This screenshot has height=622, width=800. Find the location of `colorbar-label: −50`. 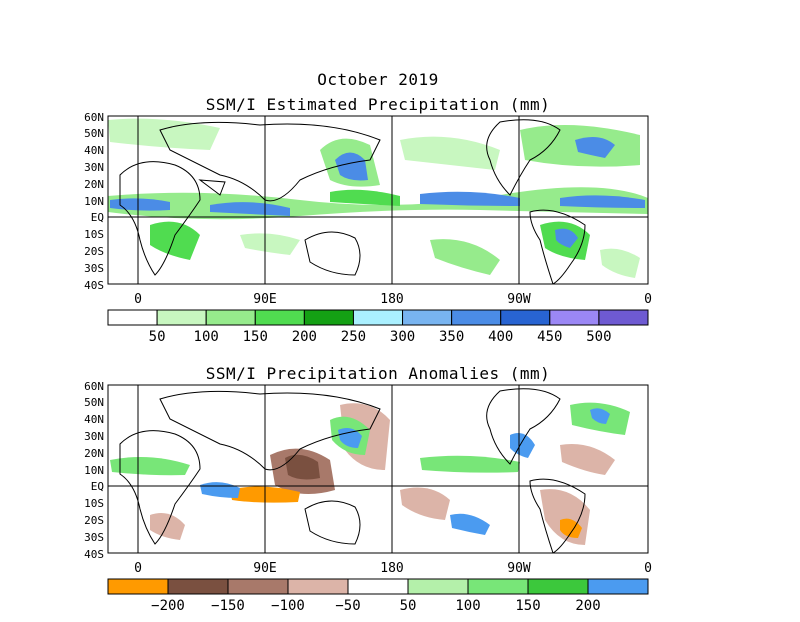

colorbar-label: −50 is located at coordinates (347, 606).